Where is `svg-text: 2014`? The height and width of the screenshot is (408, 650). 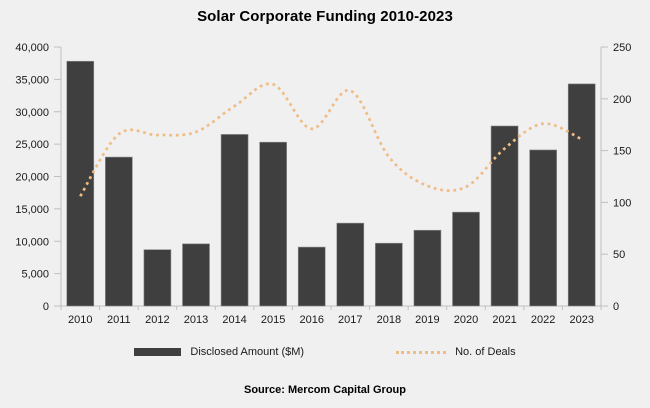
svg-text: 2014 is located at coordinates (234, 320).